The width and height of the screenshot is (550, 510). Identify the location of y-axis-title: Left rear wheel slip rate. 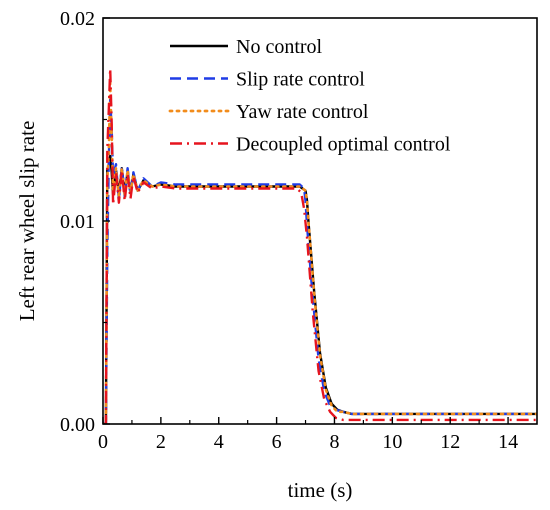
(27, 221).